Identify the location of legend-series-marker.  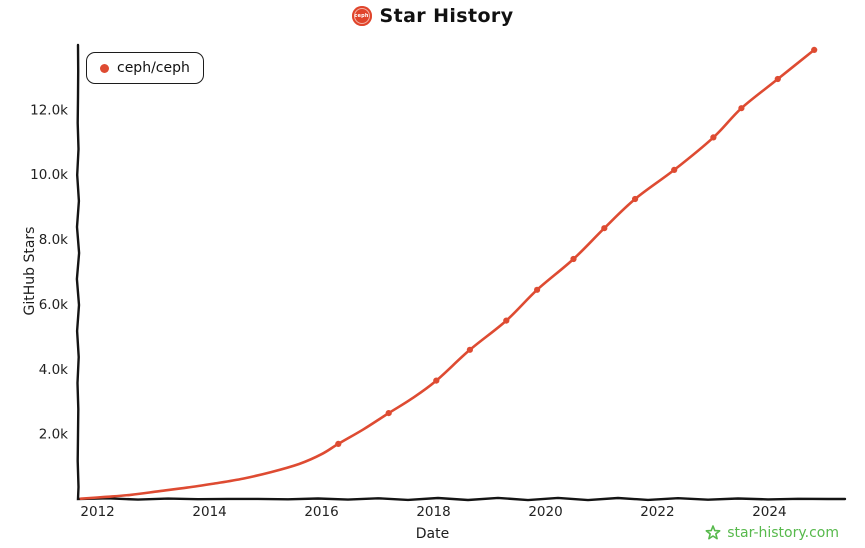
(104, 68).